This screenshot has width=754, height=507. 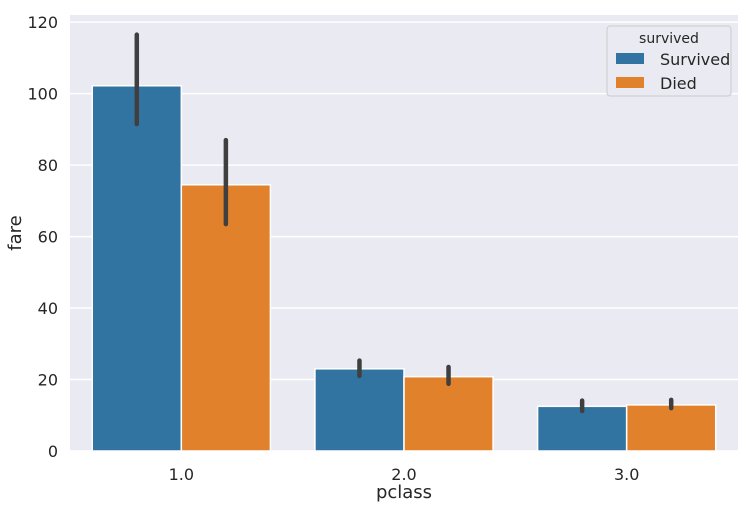 I want to click on y-tick-label: 20, so click(x=48, y=380).